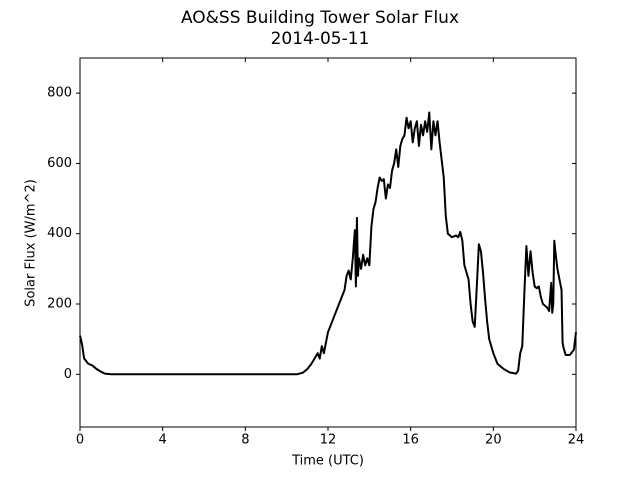  I want to click on x-tick-label: 4, so click(163, 440).